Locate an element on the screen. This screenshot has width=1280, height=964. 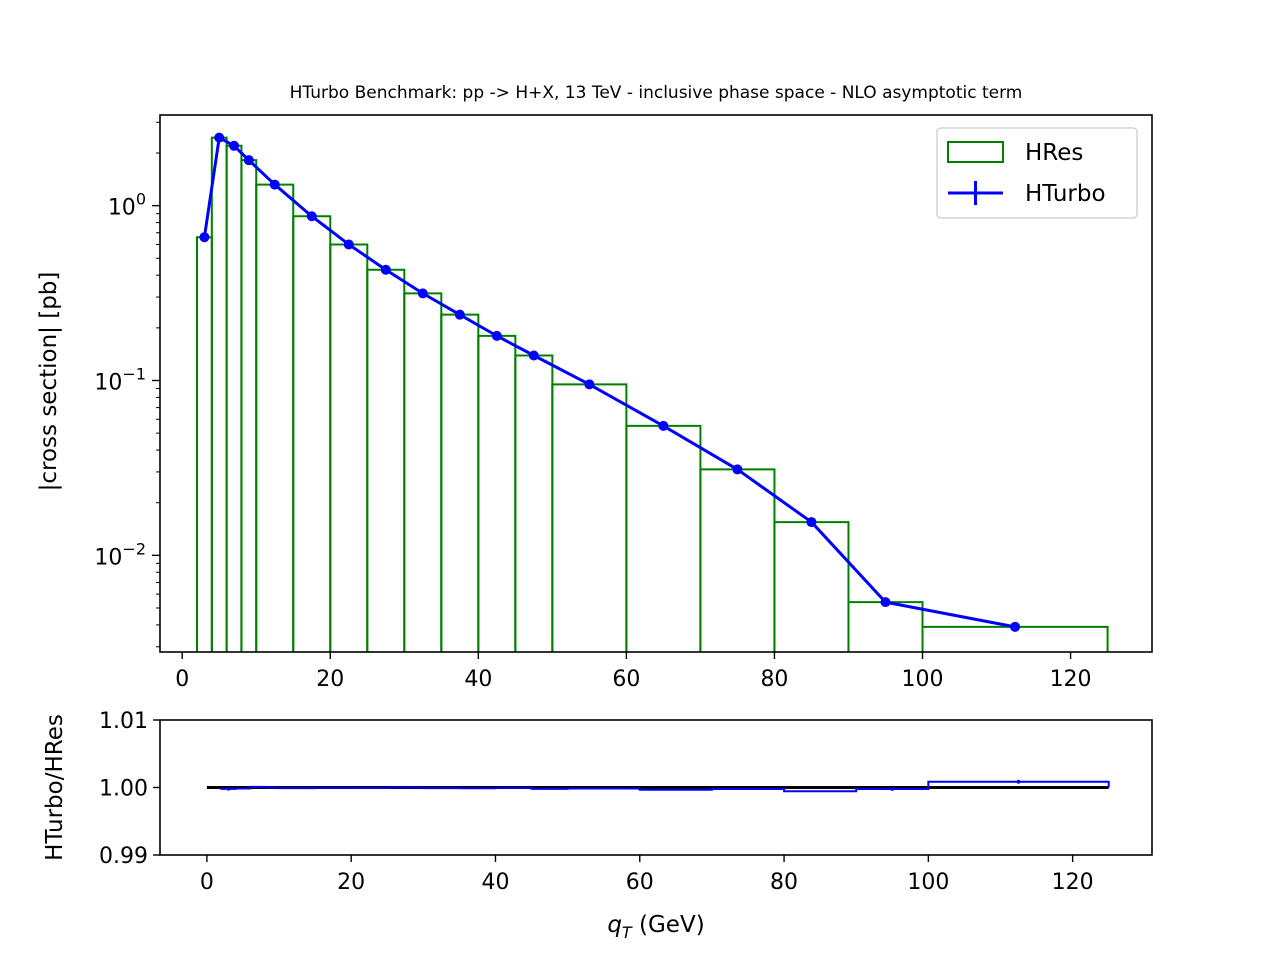
x-tick-label: 100 is located at coordinates (923, 679).